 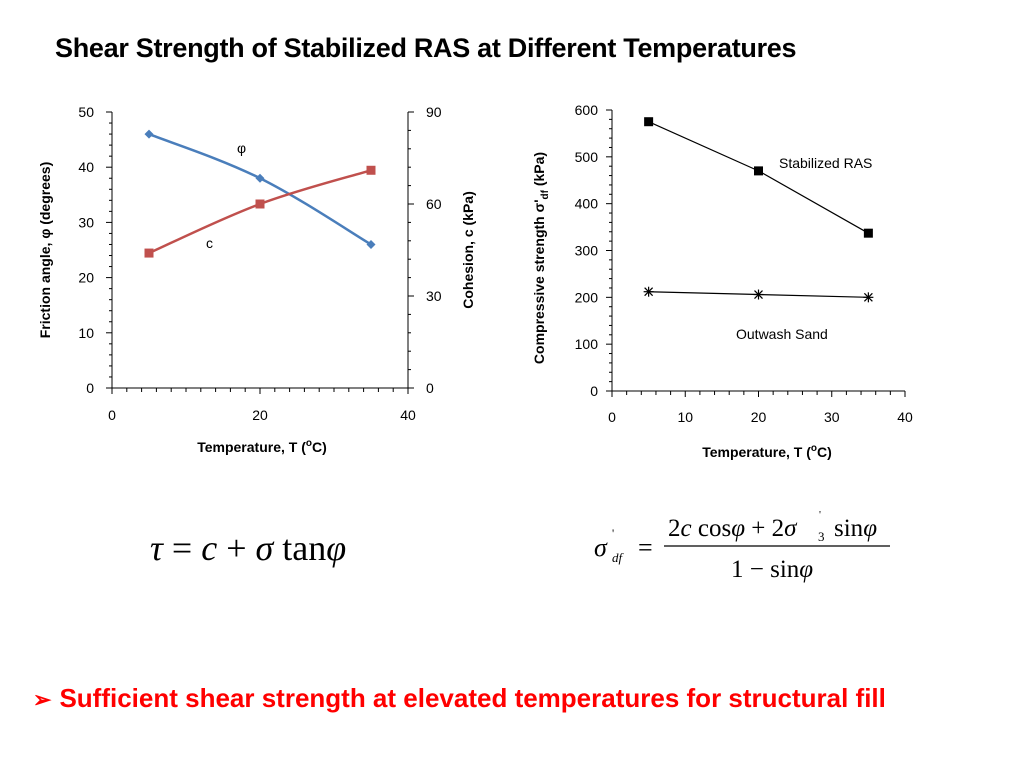 I want to click on y-axis-label: Compressive strength σ'df (kPa), so click(x=541, y=258).